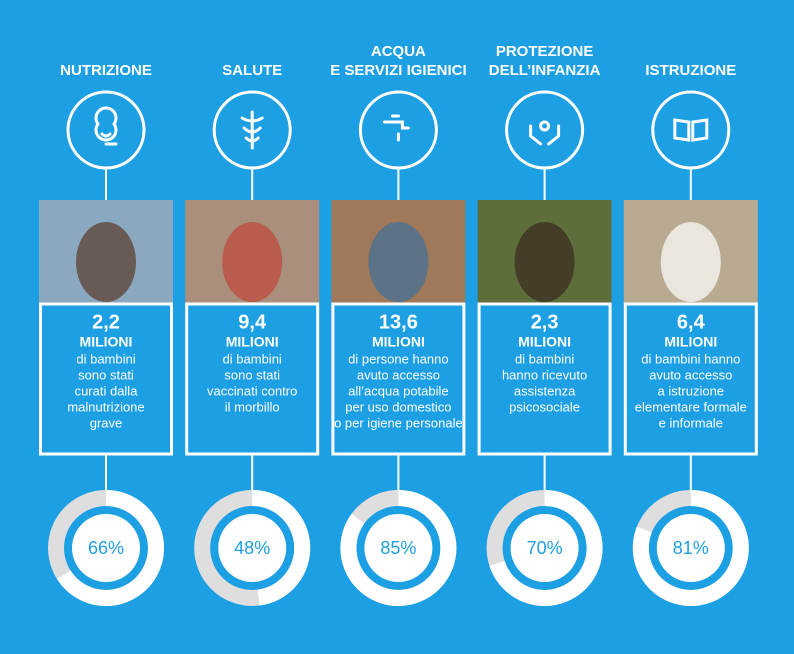  What do you see at coordinates (252, 322) in the screenshot?
I see `stat-number: 9,4` at bounding box center [252, 322].